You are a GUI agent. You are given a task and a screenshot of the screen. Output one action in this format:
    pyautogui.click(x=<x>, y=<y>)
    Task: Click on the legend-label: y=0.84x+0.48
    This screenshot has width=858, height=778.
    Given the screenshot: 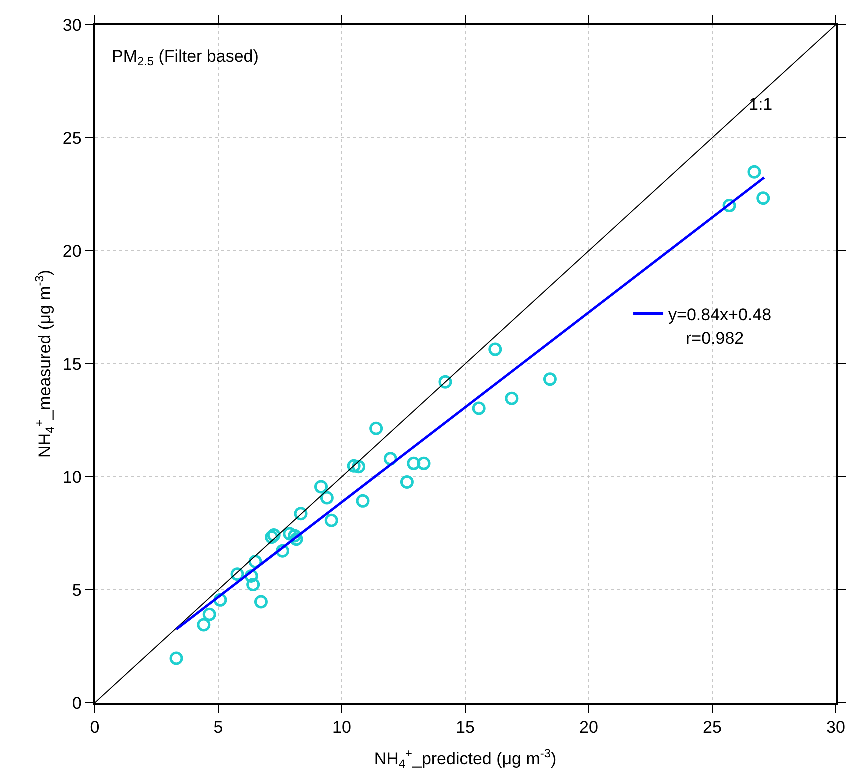 What is the action you would take?
    pyautogui.click(x=720, y=314)
    